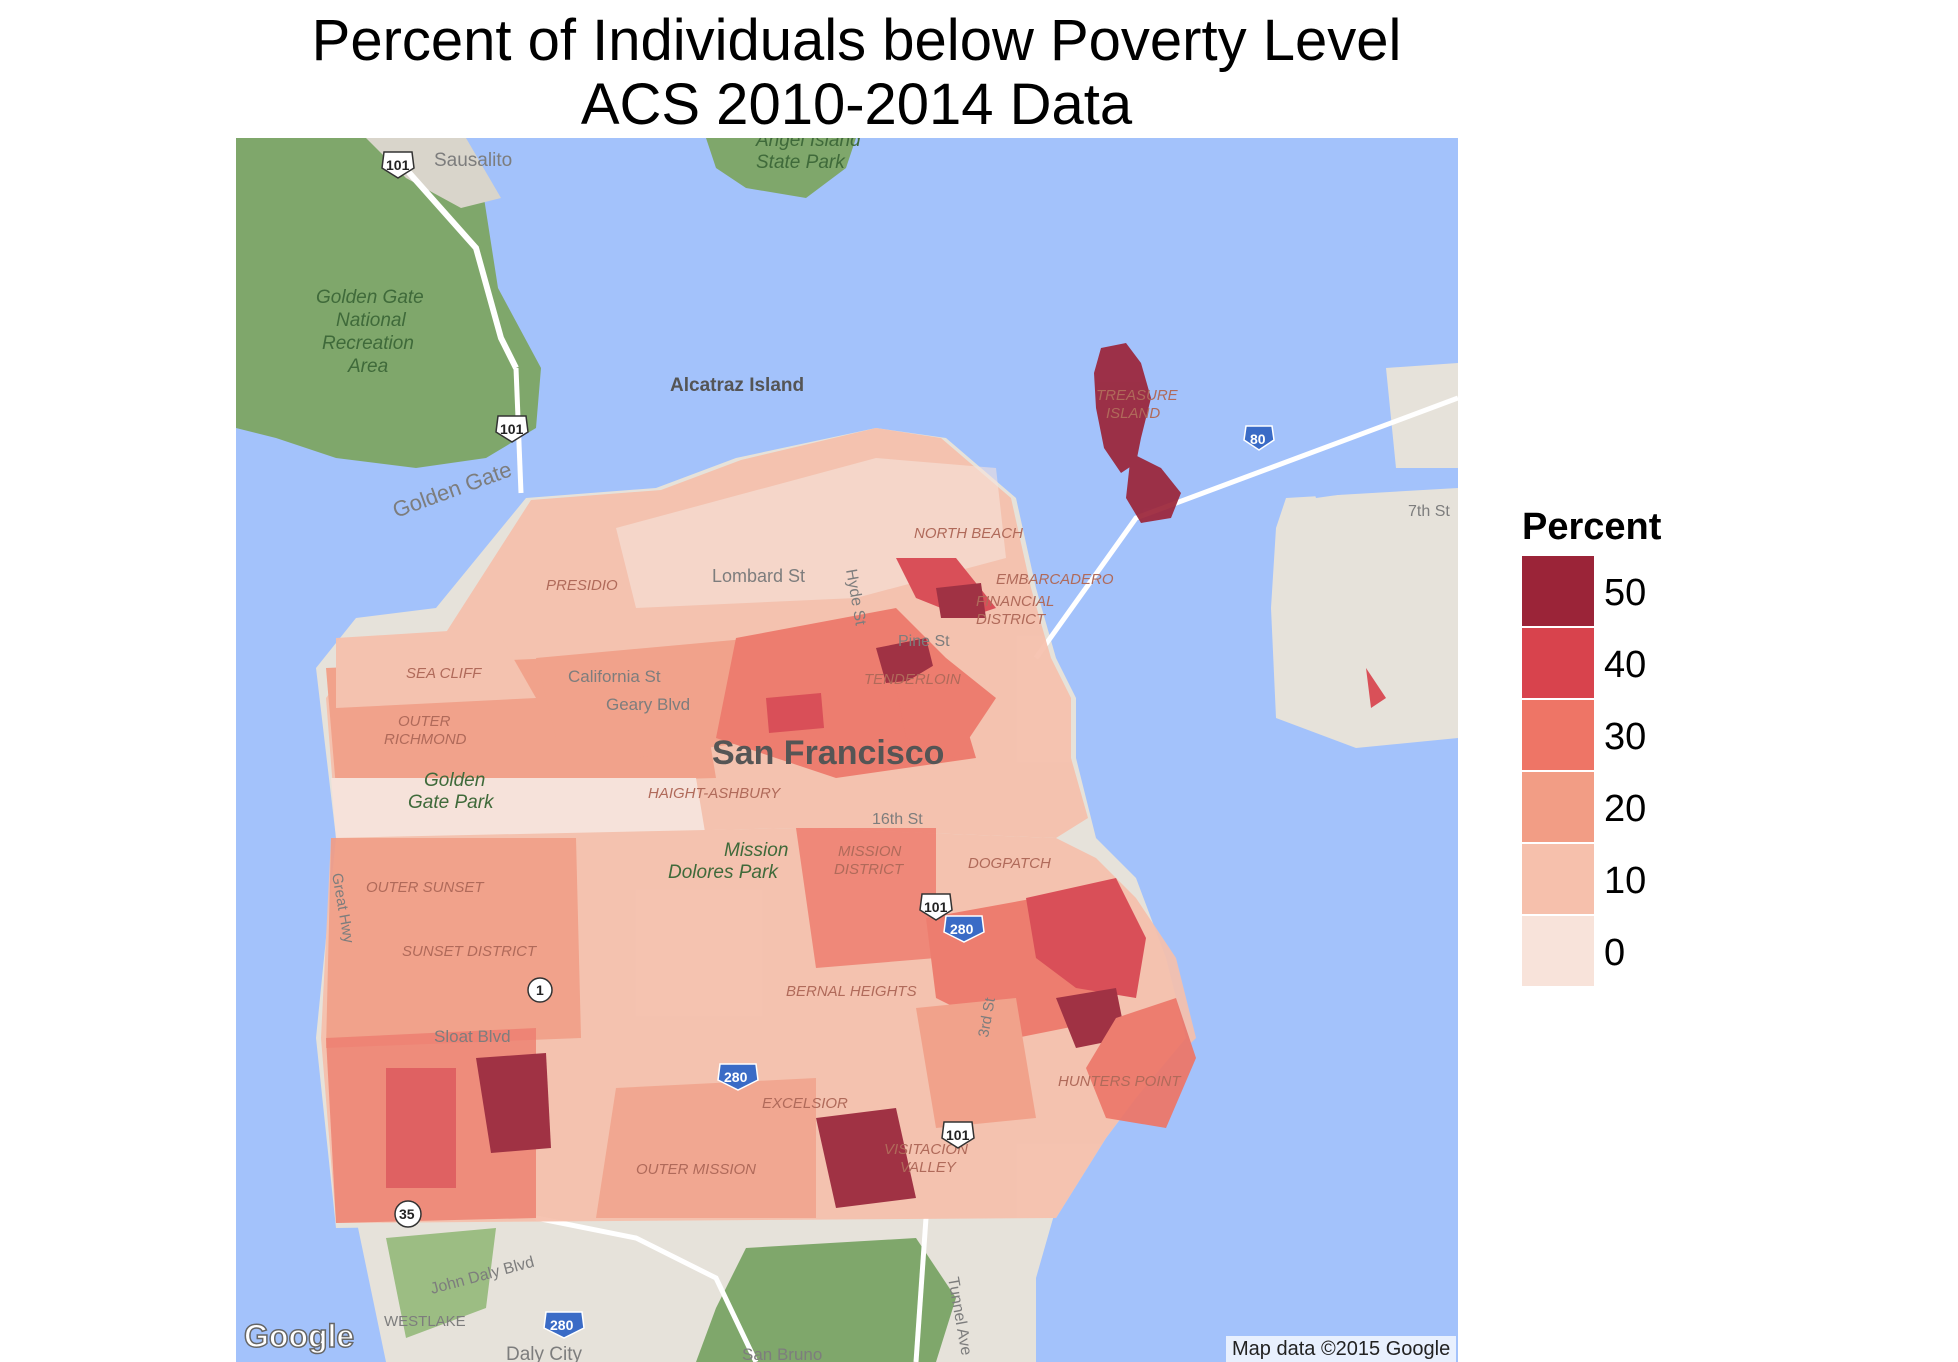 The height and width of the screenshot is (1362, 1958). Describe the element at coordinates (425, 1321) in the screenshot. I see `label-westlake: WESTLAKE` at that location.